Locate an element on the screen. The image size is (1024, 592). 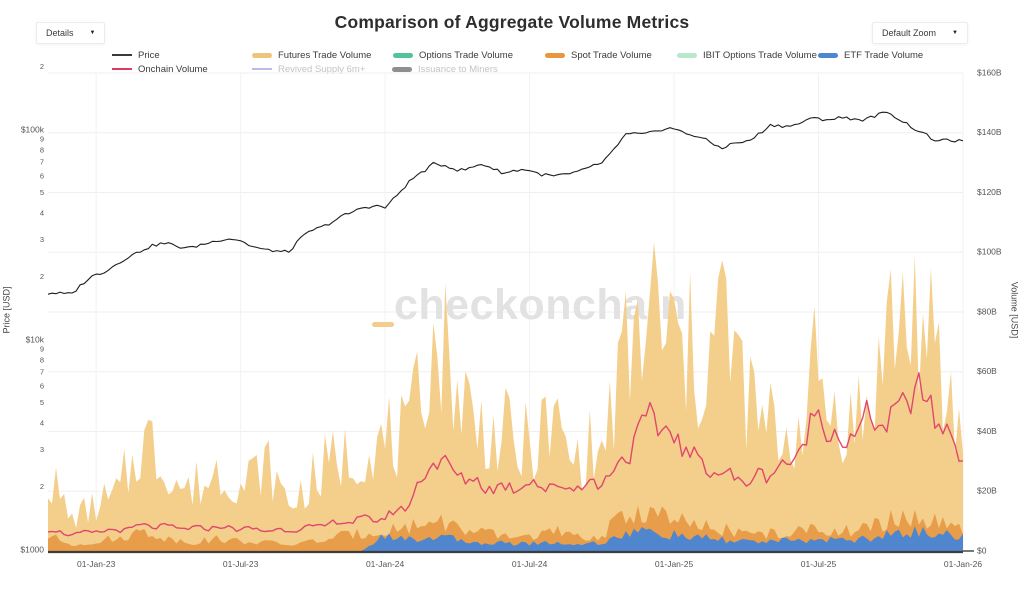
x-tick-label: 01-Jan-25 is located at coordinates (674, 564).